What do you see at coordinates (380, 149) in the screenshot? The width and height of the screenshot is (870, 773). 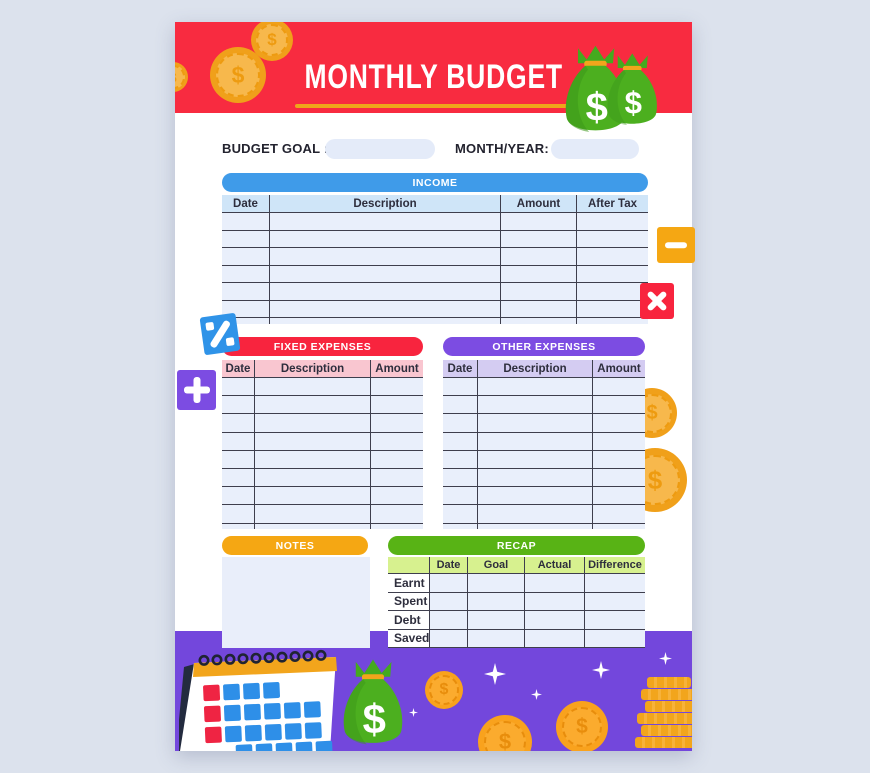 I see `budget-goal-input` at bounding box center [380, 149].